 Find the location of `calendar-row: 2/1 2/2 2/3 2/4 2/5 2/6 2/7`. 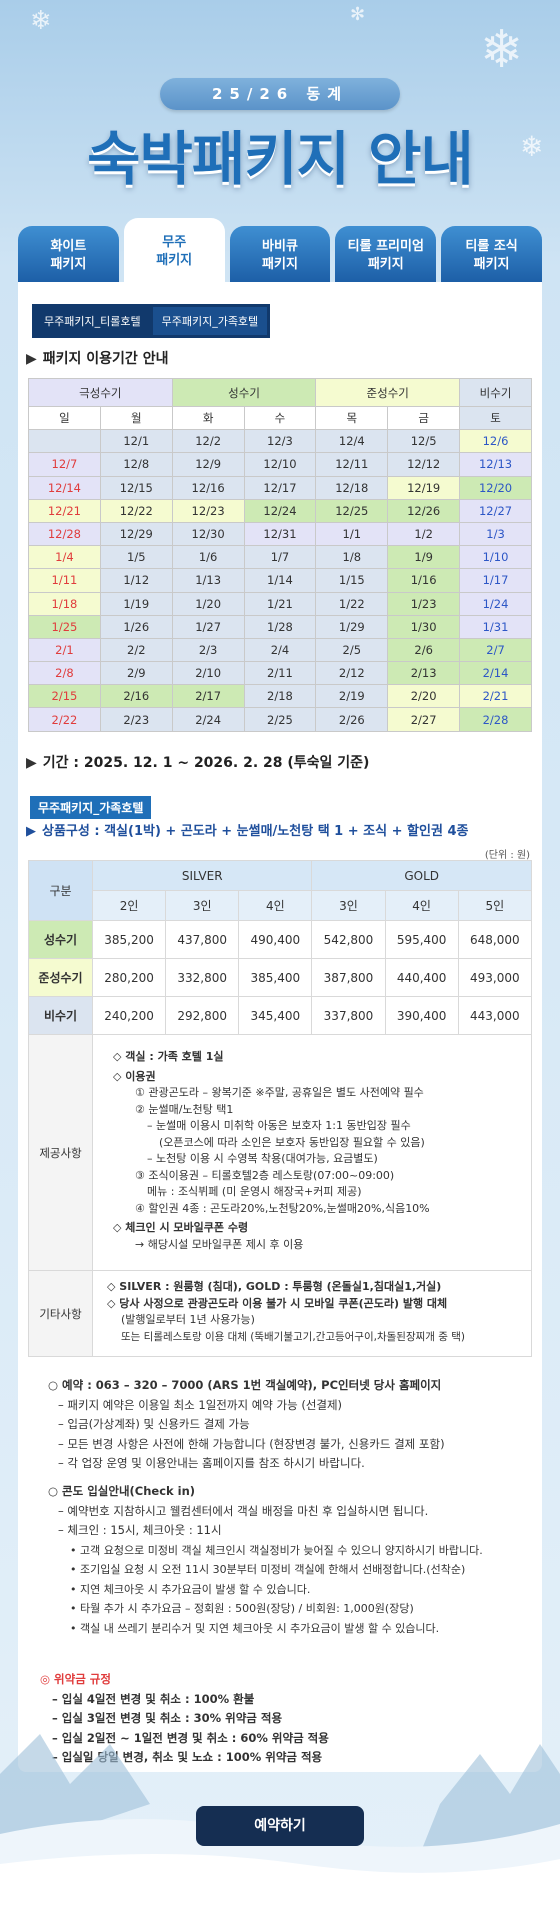

calendar-row: 2/1 2/2 2/3 2/4 2/5 2/6 2/7 is located at coordinates (280, 650).